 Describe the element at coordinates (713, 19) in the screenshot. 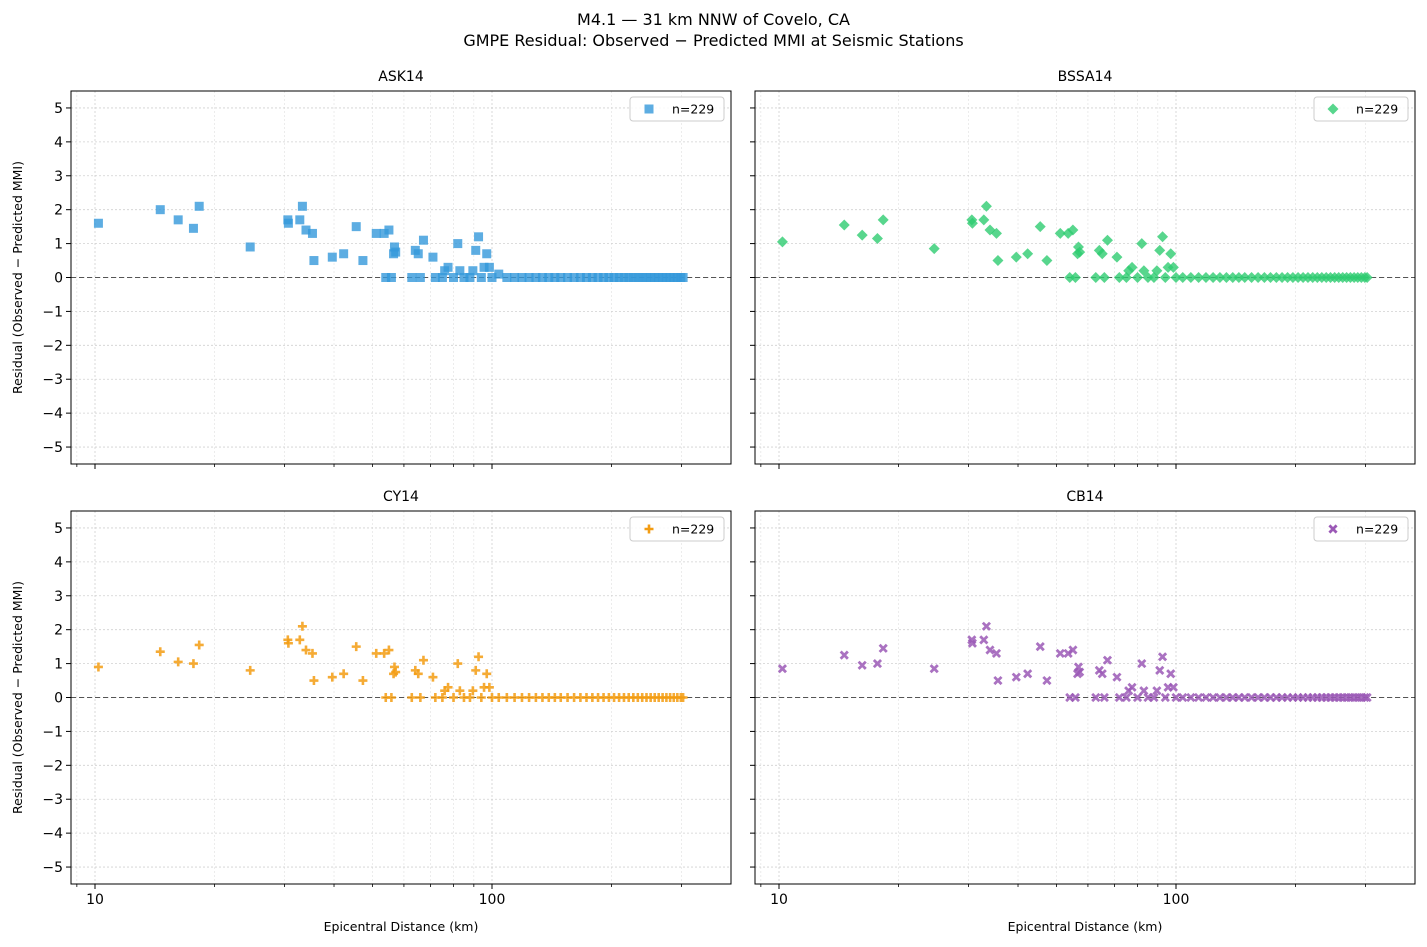

I see `figure-title: M4.1 — 31 km NNW of Covelo, CA` at that location.